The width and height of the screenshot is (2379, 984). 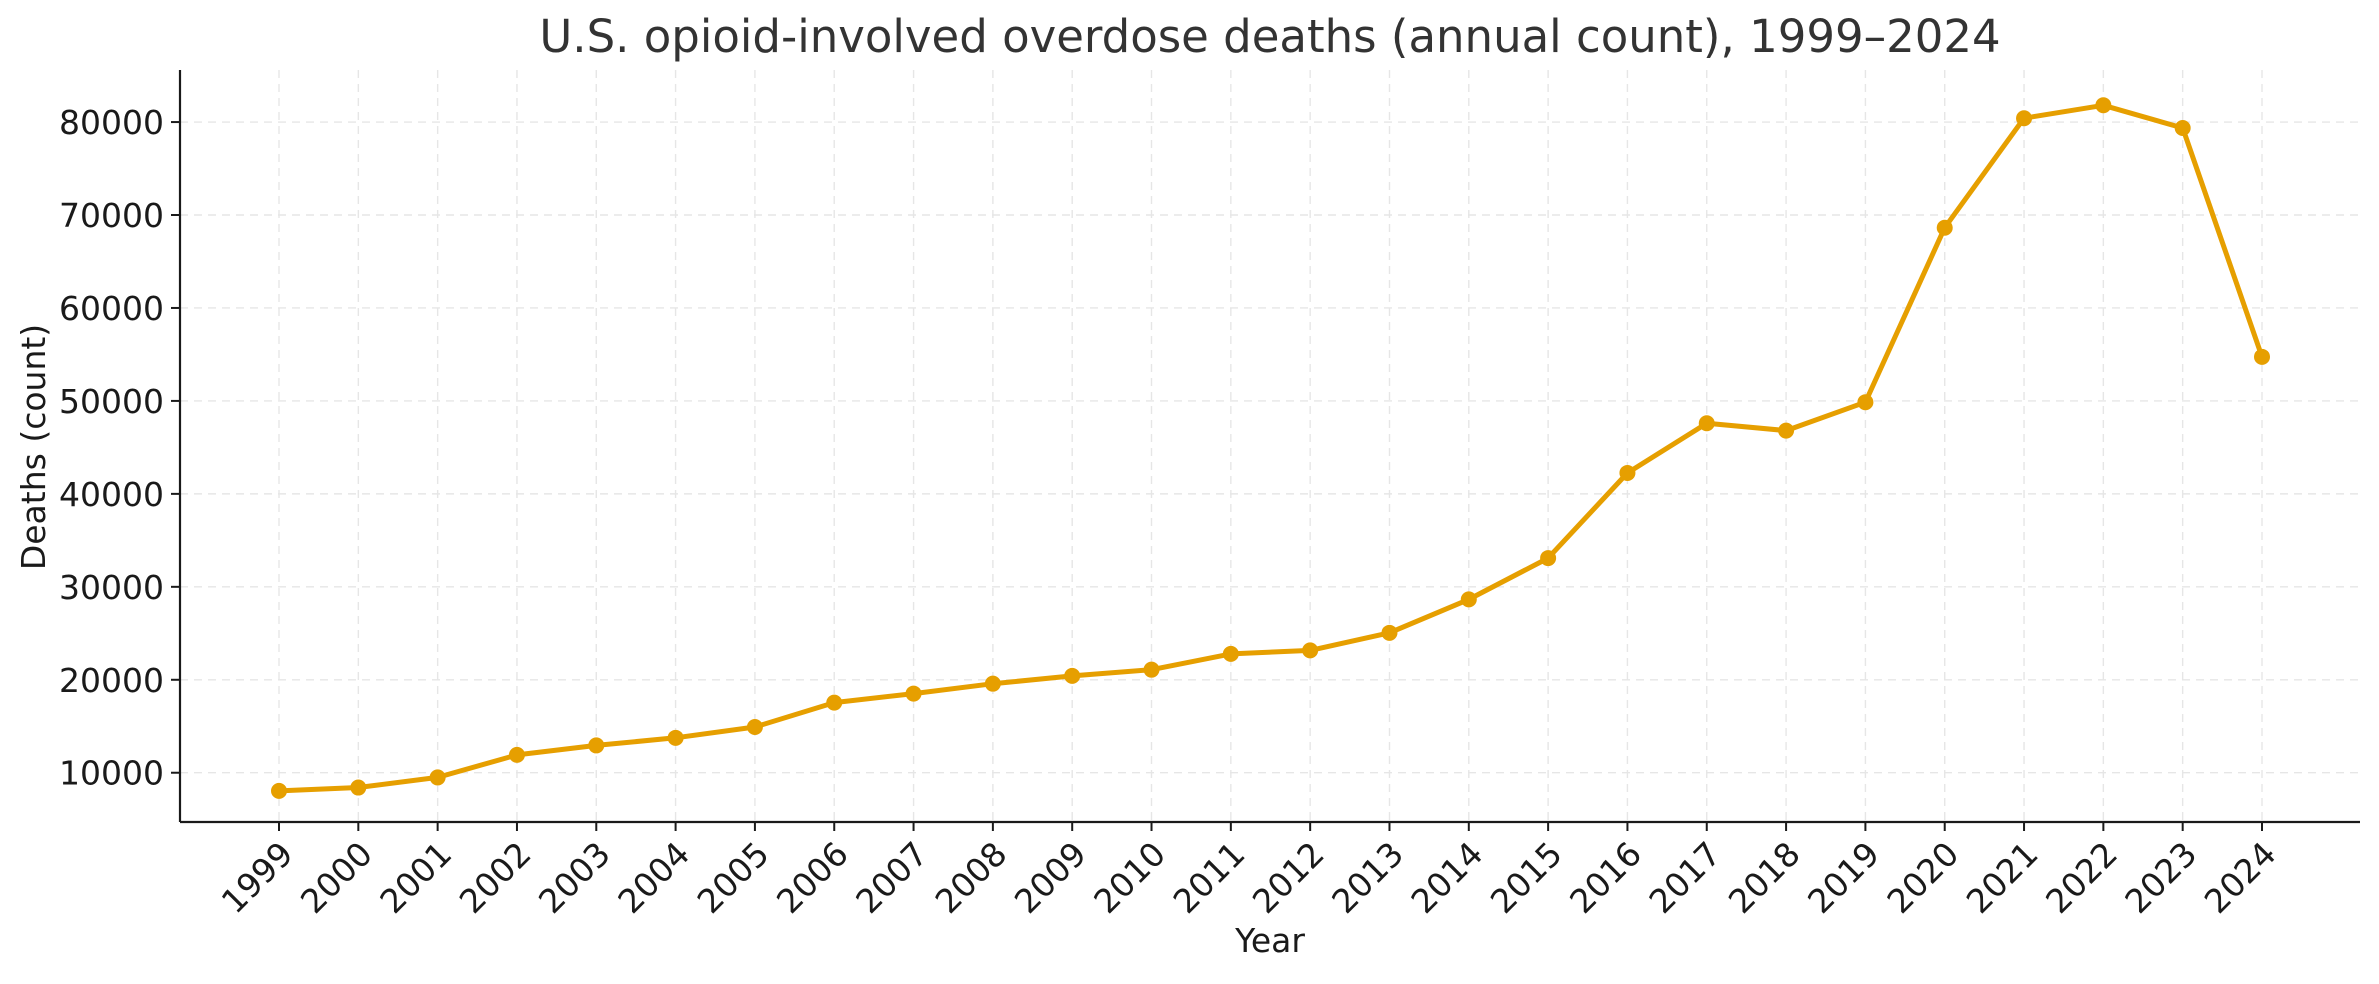 What do you see at coordinates (1786, 430) in the screenshot?
I see `data-point-2018` at bounding box center [1786, 430].